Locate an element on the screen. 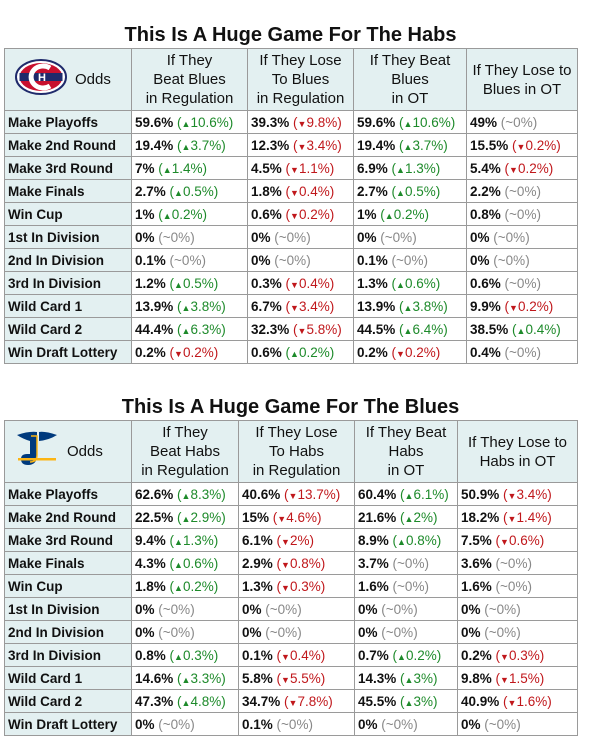 The image size is (599, 750). odds-change: (▲1.3%) is located at coordinates (194, 540).